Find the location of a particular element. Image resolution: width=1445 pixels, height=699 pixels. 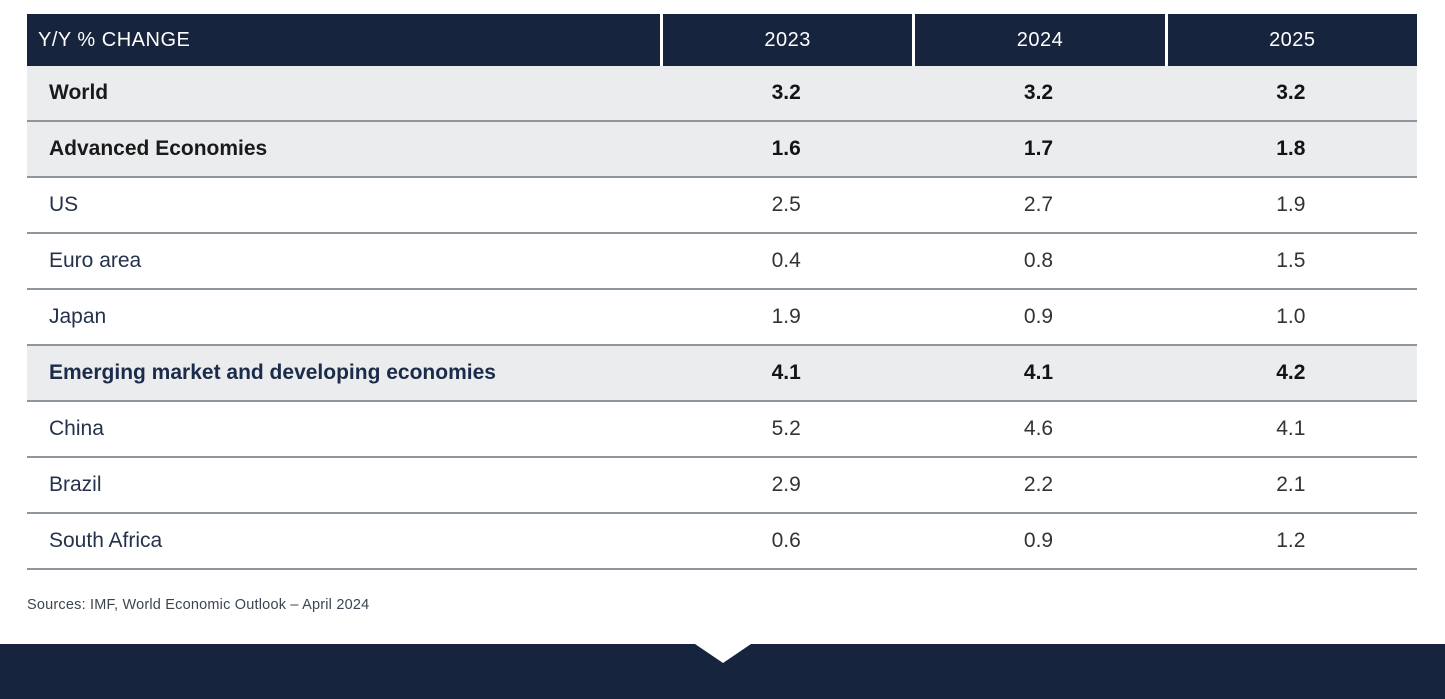

chevron-down-icon is located at coordinates (722, 653).